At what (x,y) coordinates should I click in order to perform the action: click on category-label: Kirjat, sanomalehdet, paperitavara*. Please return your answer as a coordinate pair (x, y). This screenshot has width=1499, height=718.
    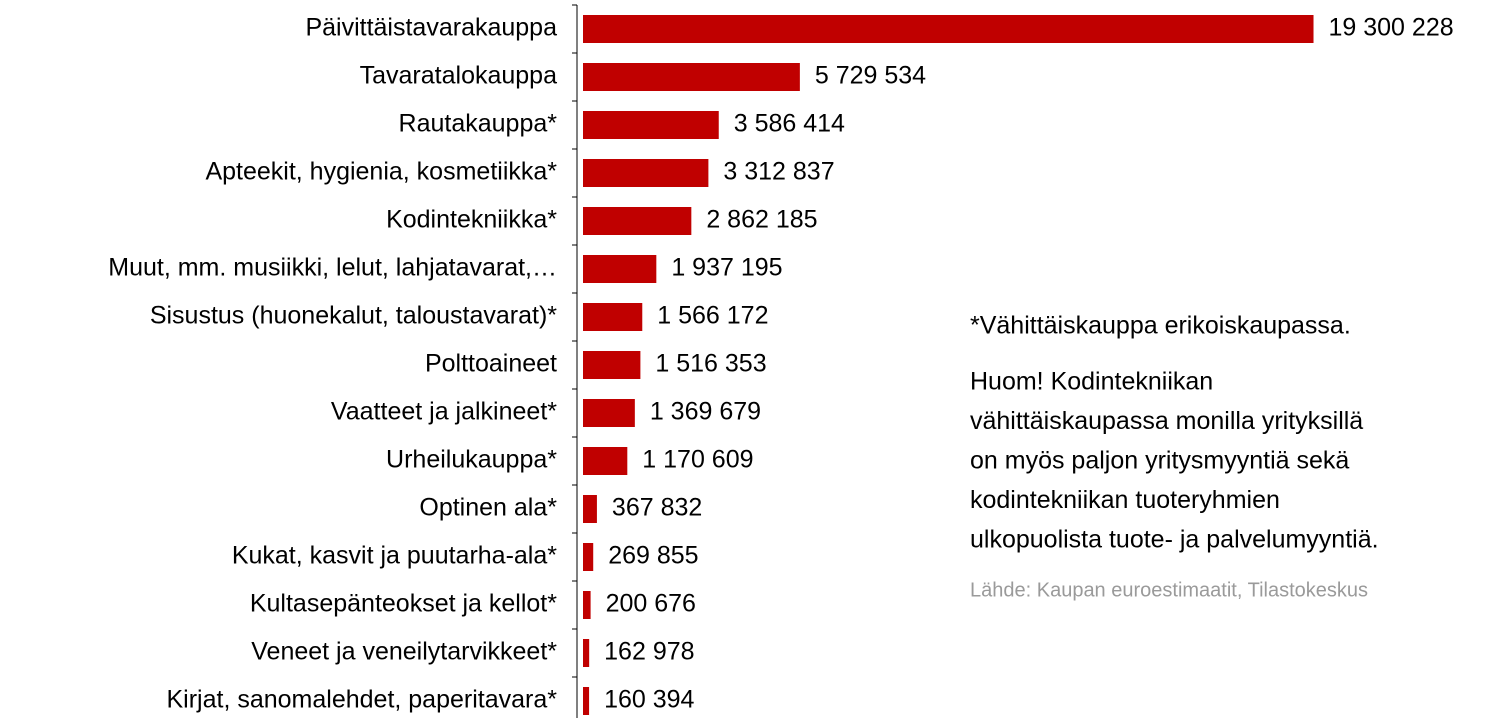
    Looking at the image, I should click on (361, 700).